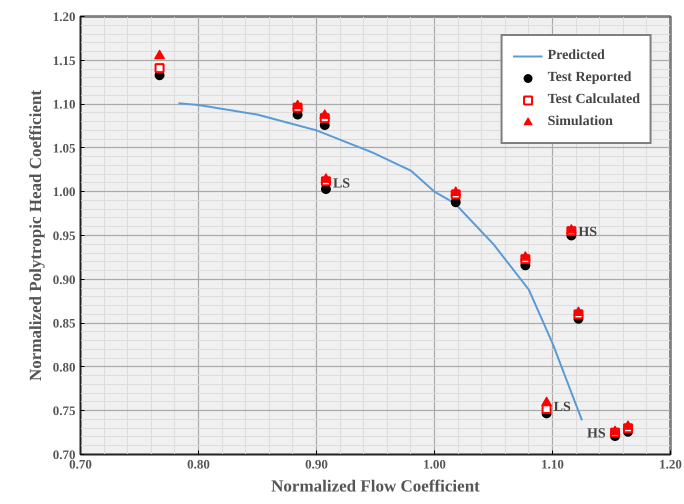 This screenshot has height=504, width=684. Describe the element at coordinates (580, 122) in the screenshot. I see `legend-label: Simulation` at that location.